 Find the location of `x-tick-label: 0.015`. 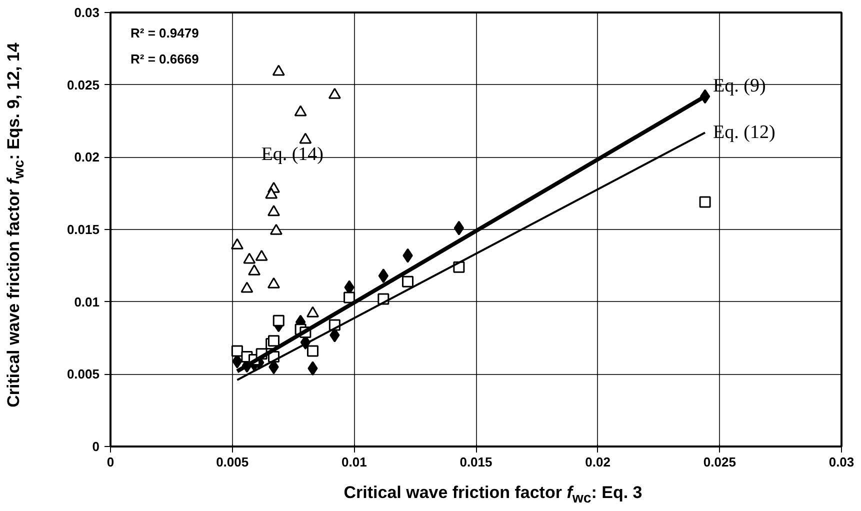

x-tick-label: 0.015 is located at coordinates (476, 462).